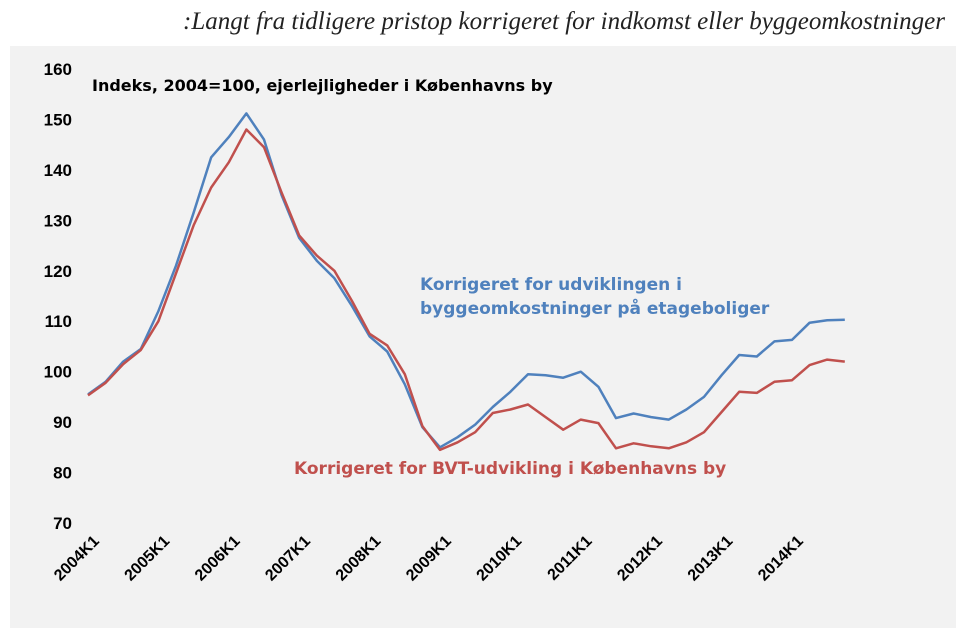 The image size is (960, 635). Describe the element at coordinates (62, 422) in the screenshot. I see `y-tick-label: 90` at that location.